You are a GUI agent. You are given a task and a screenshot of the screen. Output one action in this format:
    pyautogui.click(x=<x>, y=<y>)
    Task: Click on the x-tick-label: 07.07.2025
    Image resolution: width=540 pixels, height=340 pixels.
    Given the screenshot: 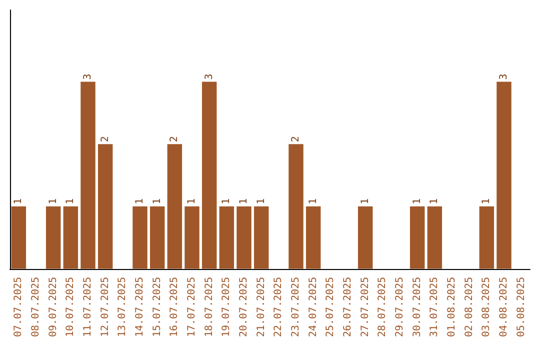 What is the action you would take?
    pyautogui.click(x=18, y=307)
    